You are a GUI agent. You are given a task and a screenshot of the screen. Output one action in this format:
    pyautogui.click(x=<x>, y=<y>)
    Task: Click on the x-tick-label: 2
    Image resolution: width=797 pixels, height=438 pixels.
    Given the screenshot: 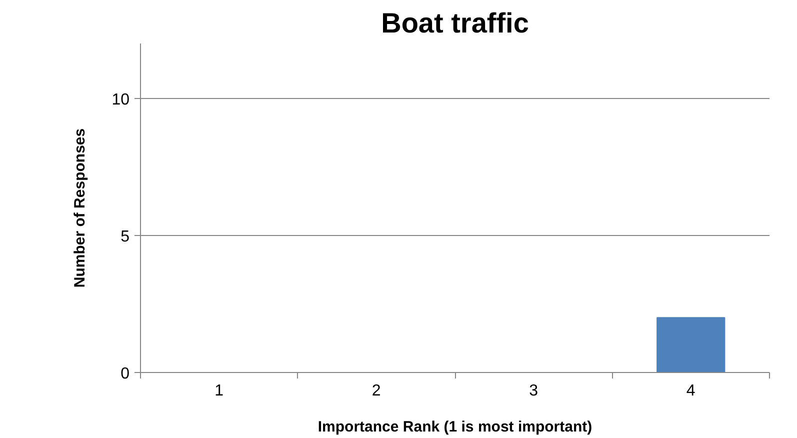 What is the action you would take?
    pyautogui.click(x=376, y=391)
    